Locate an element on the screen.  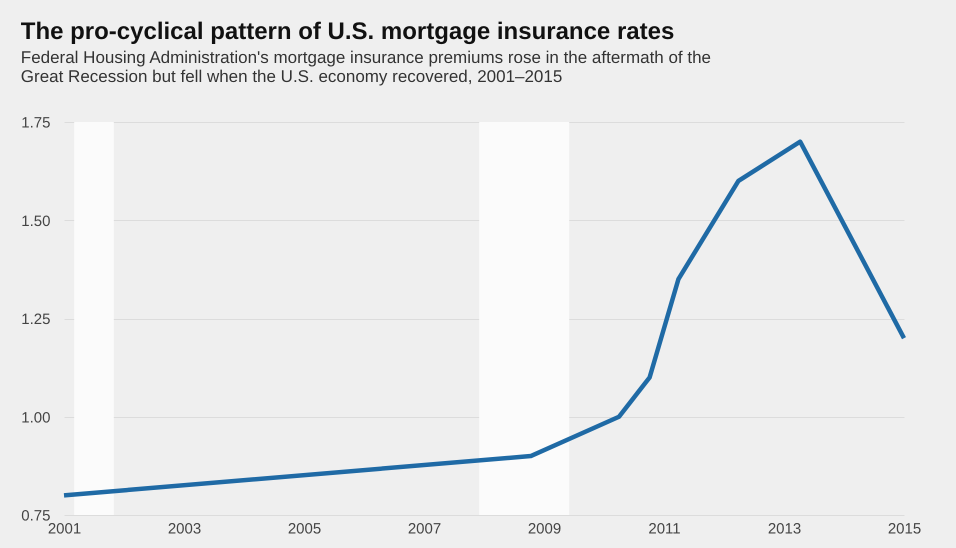
x-tick-label: 2009 is located at coordinates (545, 529).